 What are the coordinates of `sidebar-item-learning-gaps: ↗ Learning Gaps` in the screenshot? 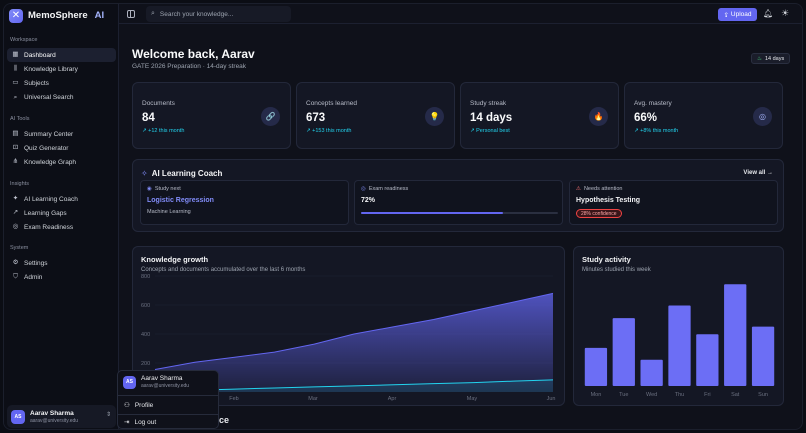 It's located at (61, 213).